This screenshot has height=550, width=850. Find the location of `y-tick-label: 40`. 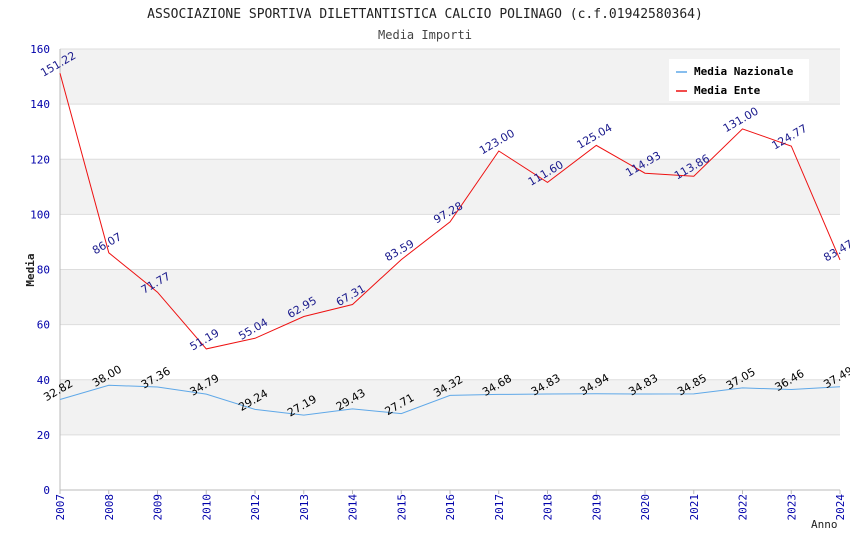

y-tick-label: 40 is located at coordinates (43, 380).